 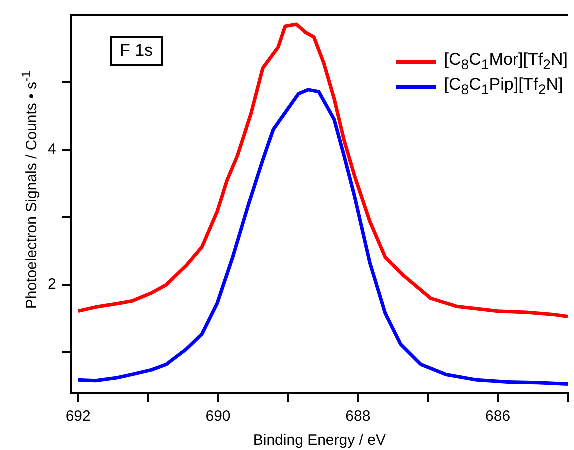 I want to click on x-axis-title: Binding Energy / eV, so click(x=319, y=441).